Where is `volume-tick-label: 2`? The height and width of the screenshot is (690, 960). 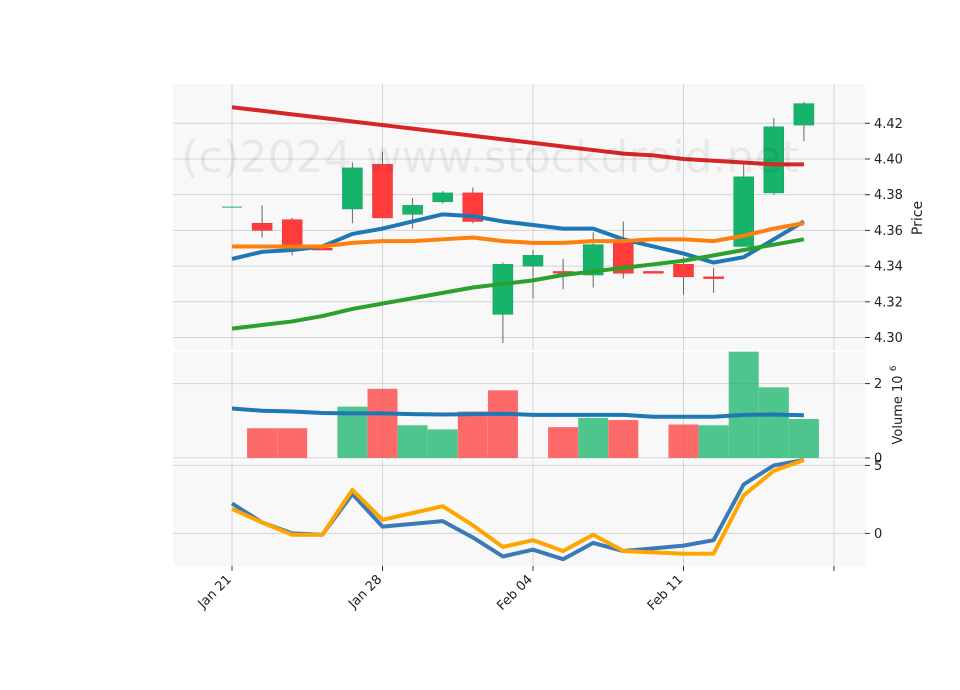
volume-tick-label: 2 is located at coordinates (878, 384).